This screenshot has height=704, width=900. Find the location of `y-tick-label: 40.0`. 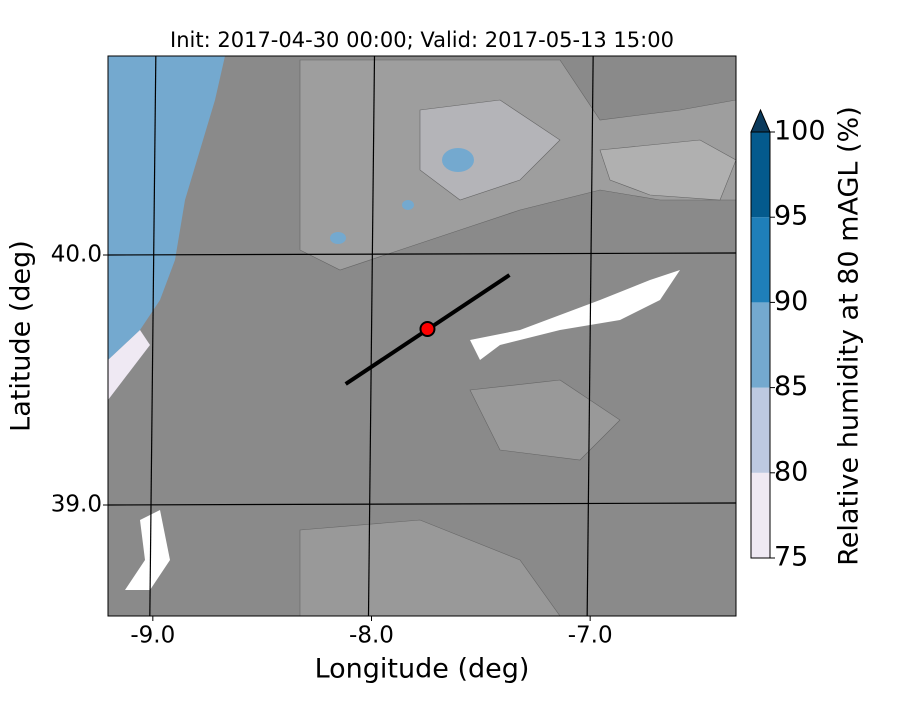

y-tick-label: 40.0 is located at coordinates (76, 255).